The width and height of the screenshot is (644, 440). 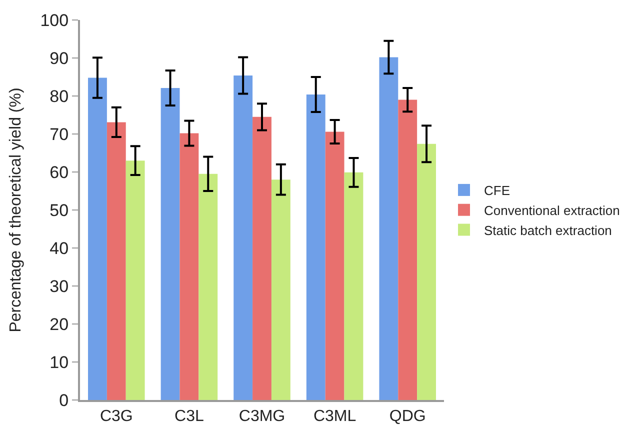 What do you see at coordinates (548, 230) in the screenshot?
I see `legend-label: Static batch extraction` at bounding box center [548, 230].